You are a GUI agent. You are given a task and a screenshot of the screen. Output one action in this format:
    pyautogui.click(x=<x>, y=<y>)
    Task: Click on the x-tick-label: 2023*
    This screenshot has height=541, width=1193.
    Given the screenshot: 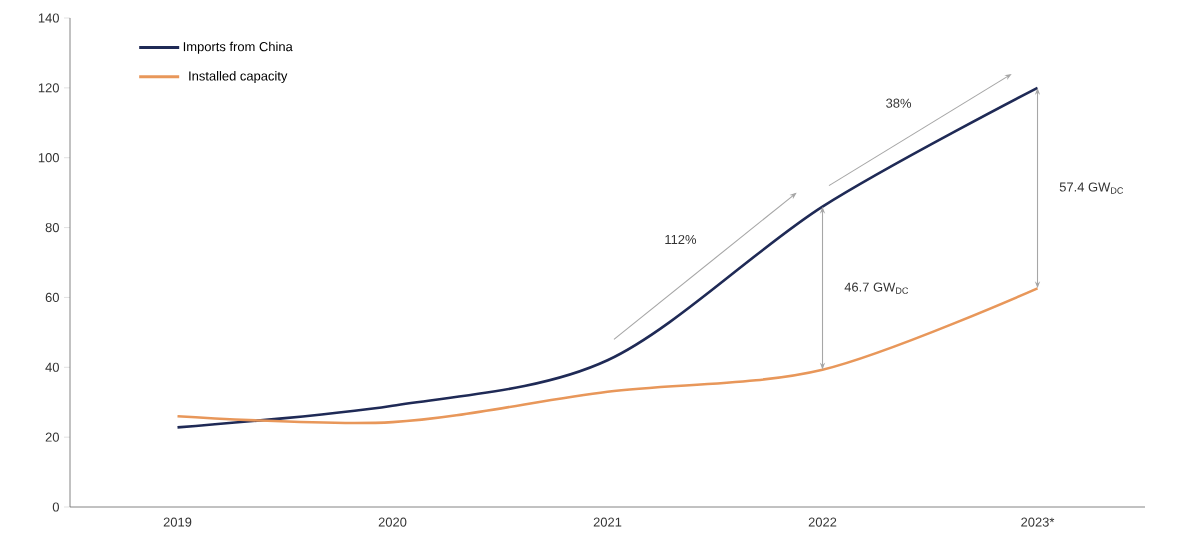 What is the action you would take?
    pyautogui.click(x=1038, y=522)
    